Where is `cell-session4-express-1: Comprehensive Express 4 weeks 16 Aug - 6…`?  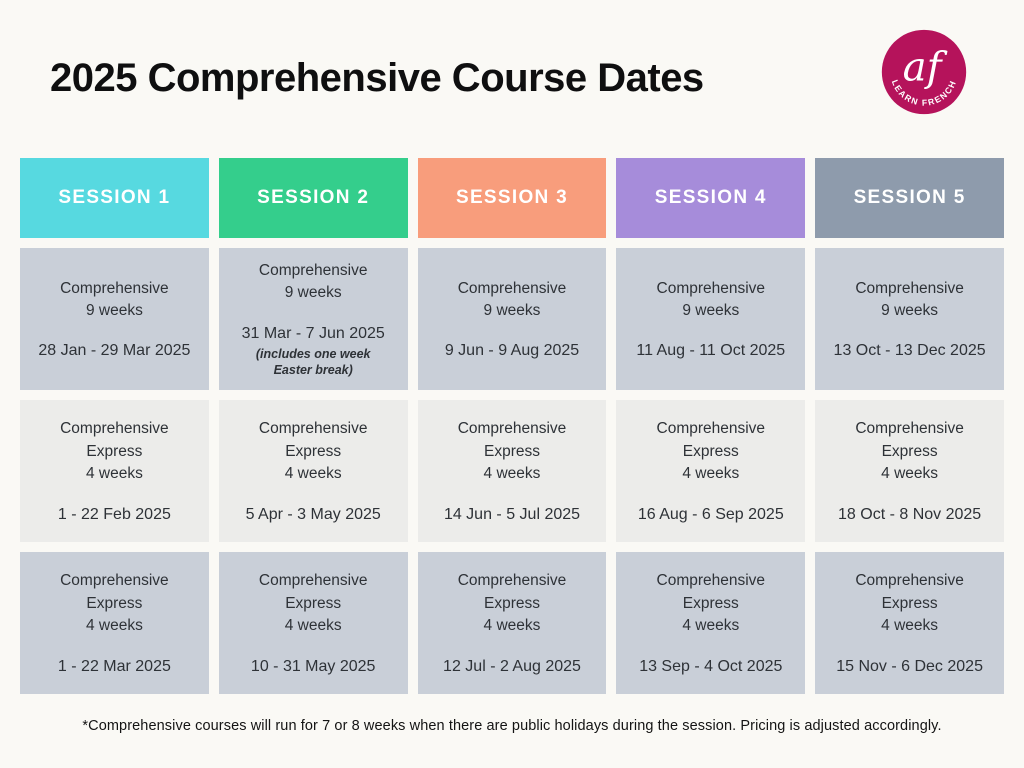
cell-session4-express-1: Comprehensive Express 4 weeks 16 Aug - 6… is located at coordinates (711, 471).